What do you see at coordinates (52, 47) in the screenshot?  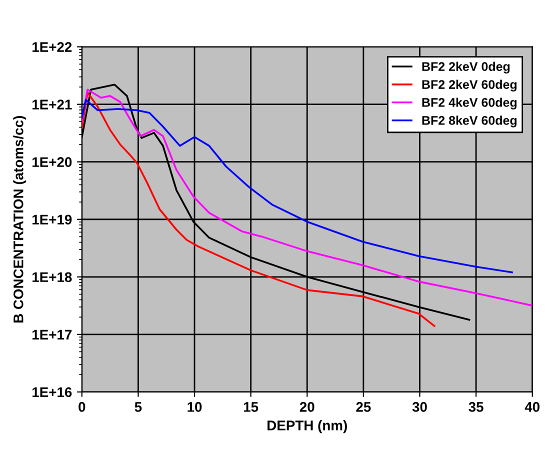 I see `y-tick-label: 1E+22` at bounding box center [52, 47].